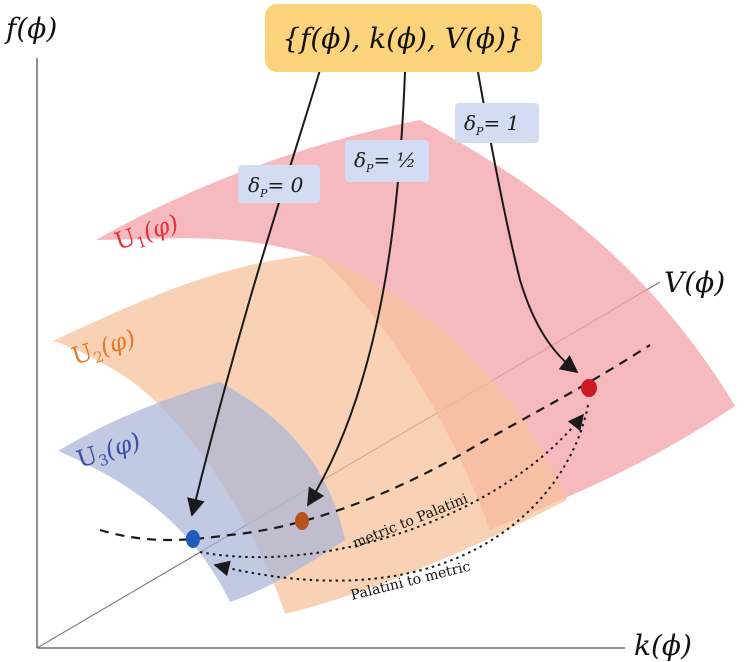 Image resolution: width=745 pixels, height=662 pixels. I want to click on point-orange, so click(302, 521).